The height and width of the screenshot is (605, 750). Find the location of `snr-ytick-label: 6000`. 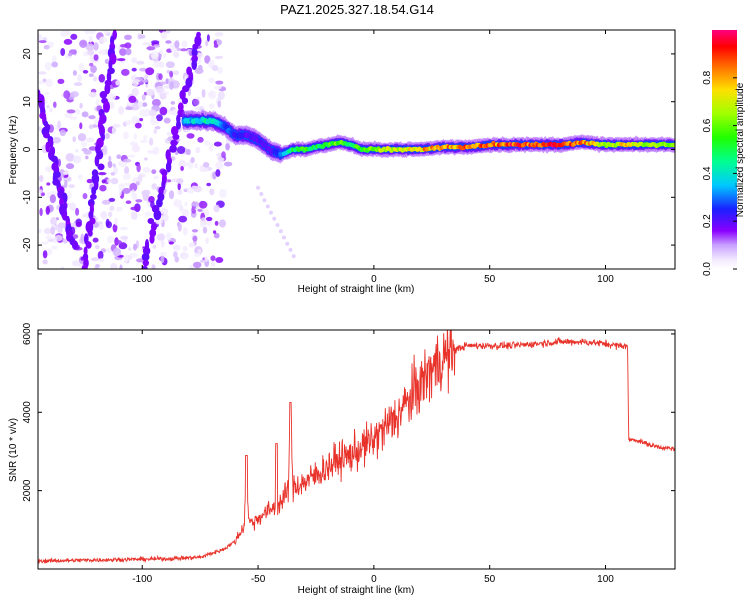

snr-ytick-label: 6000 is located at coordinates (27, 333).